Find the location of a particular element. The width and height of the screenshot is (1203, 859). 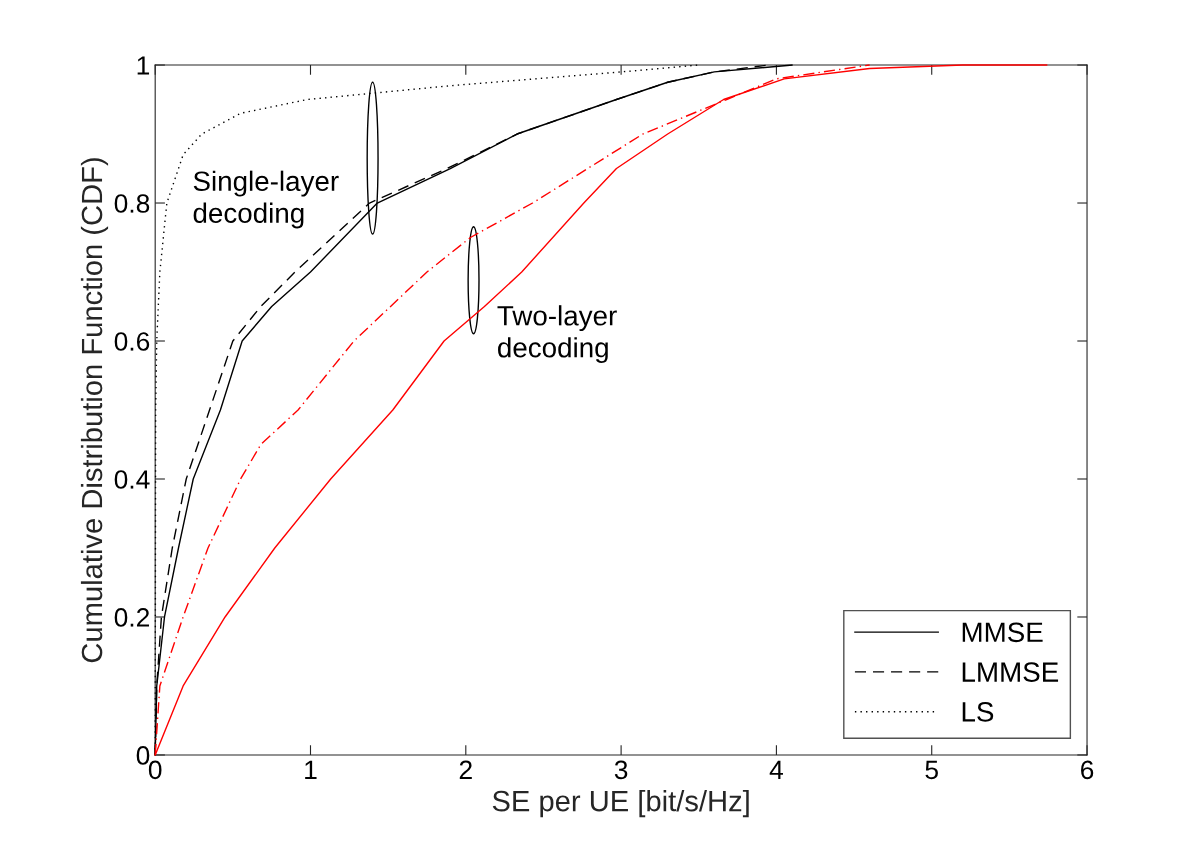

y-tick-label: 0 is located at coordinates (143, 755).